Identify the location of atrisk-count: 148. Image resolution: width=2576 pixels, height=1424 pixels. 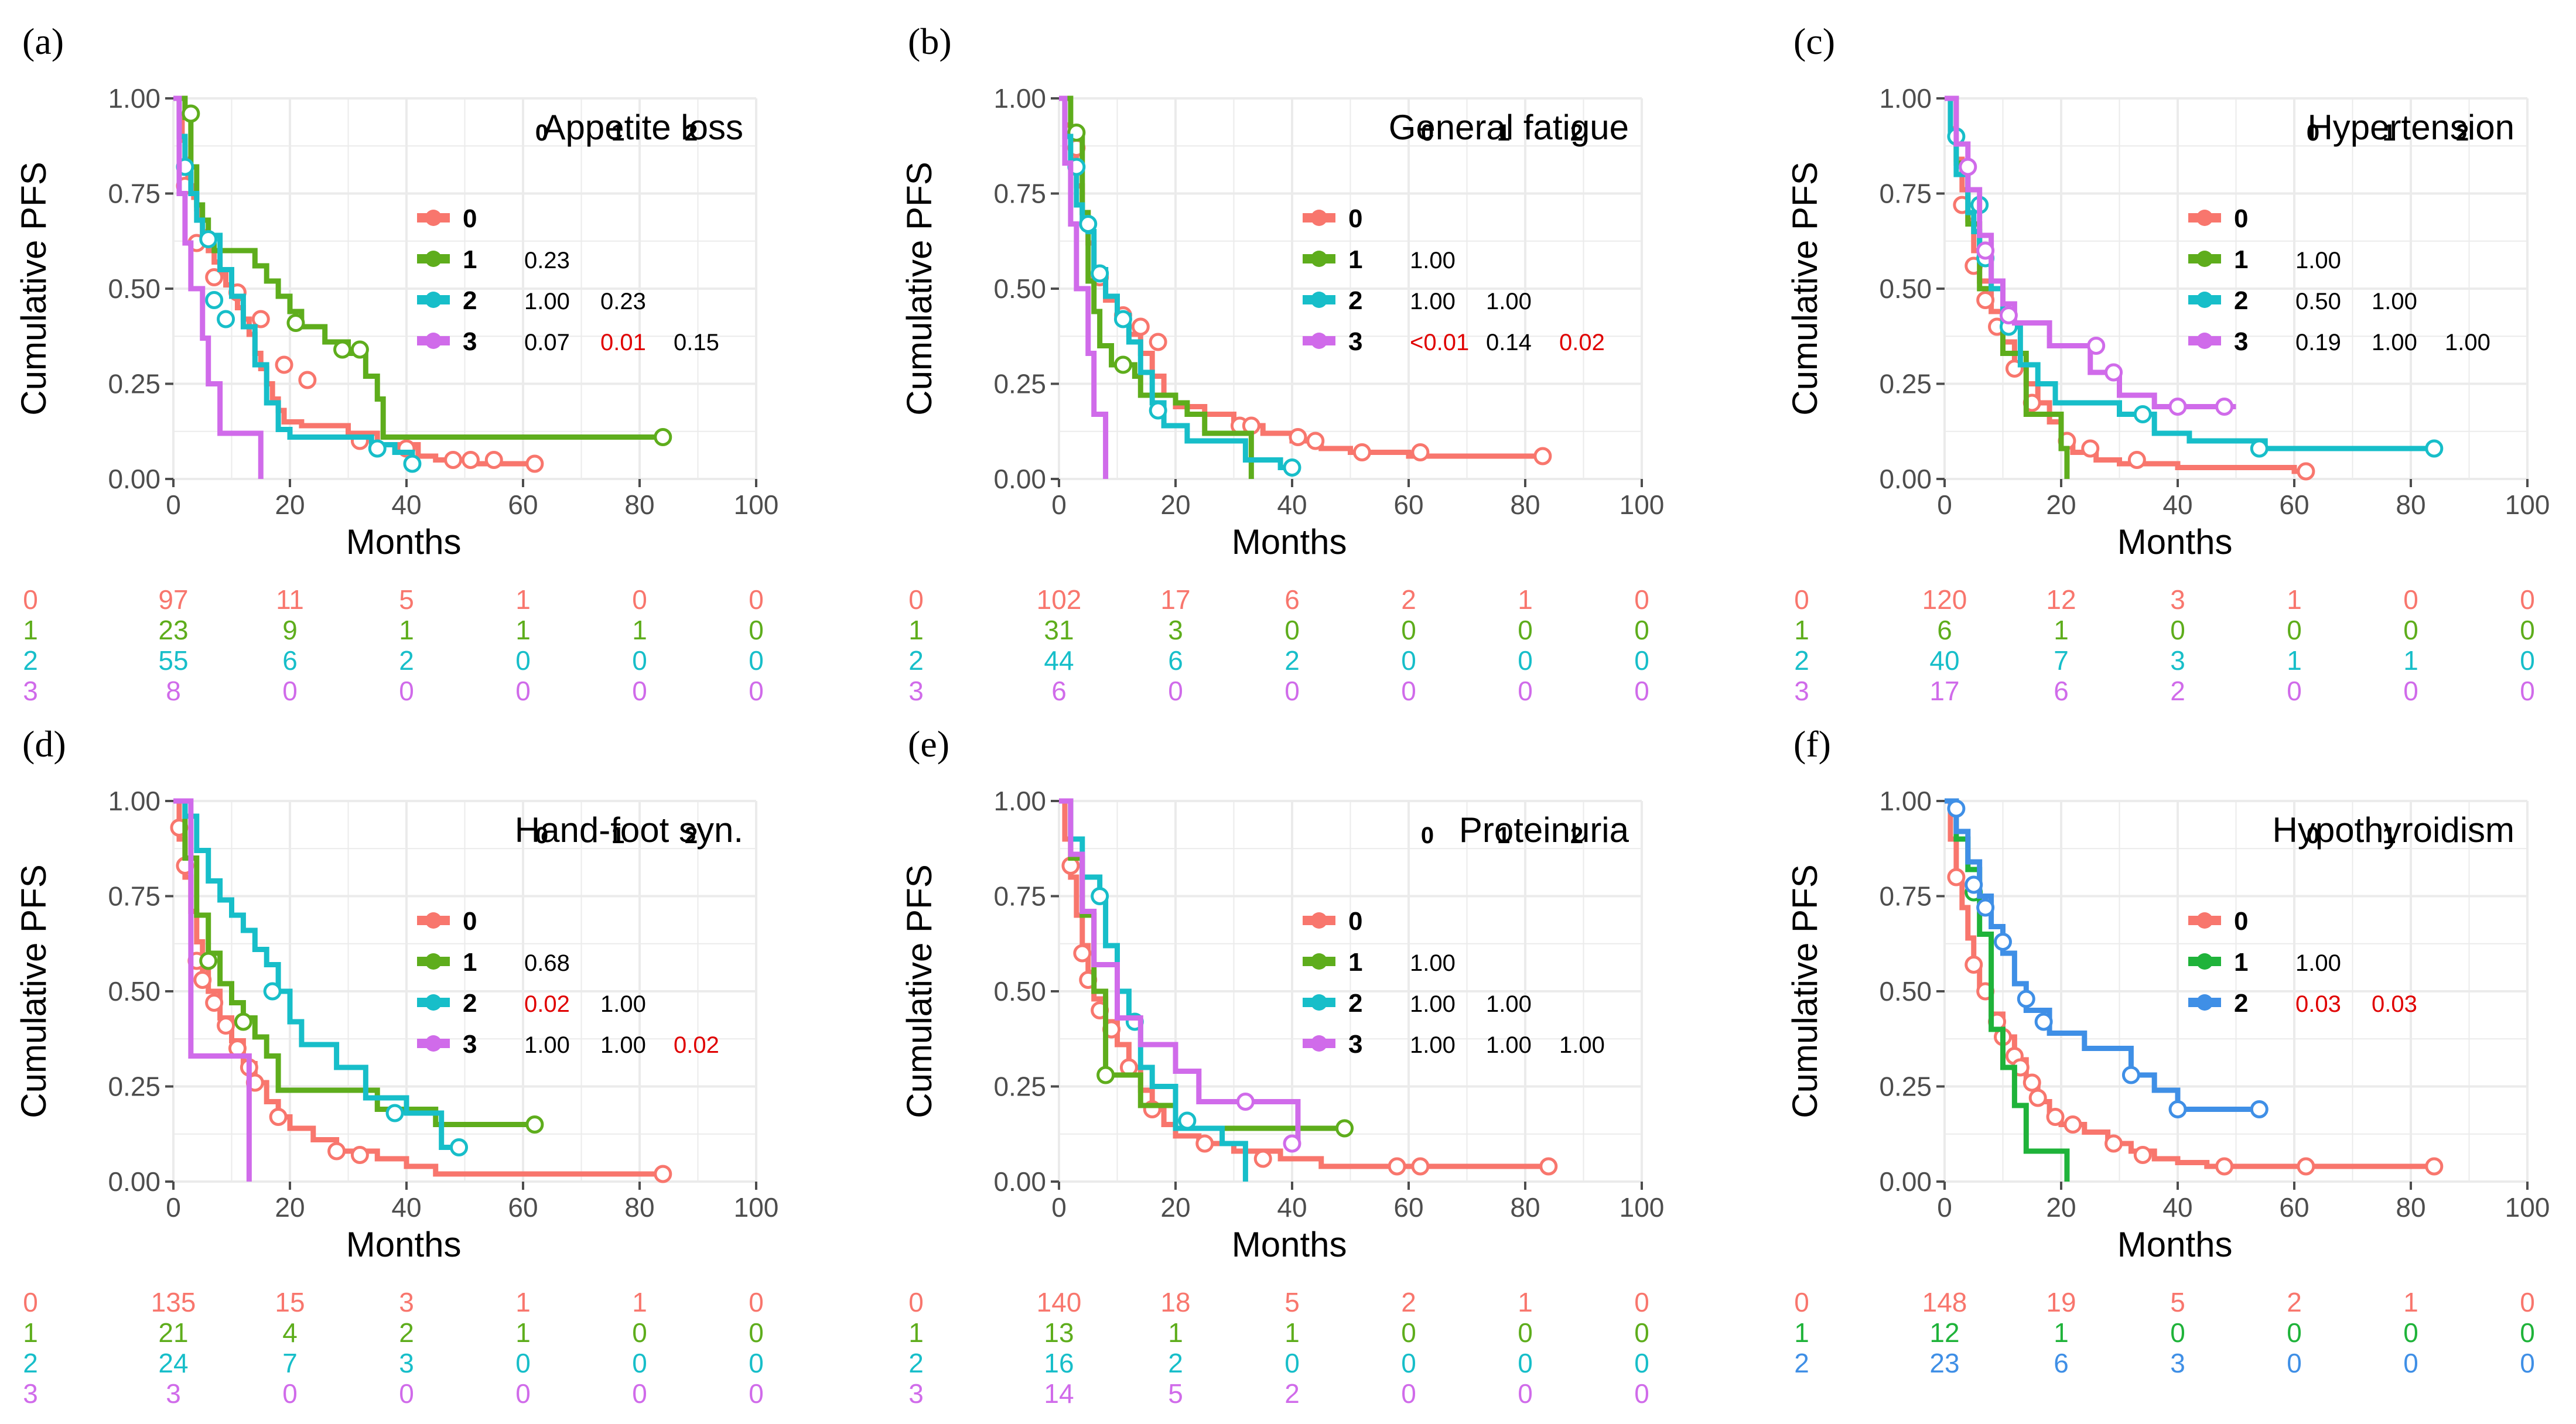
(1944, 1302).